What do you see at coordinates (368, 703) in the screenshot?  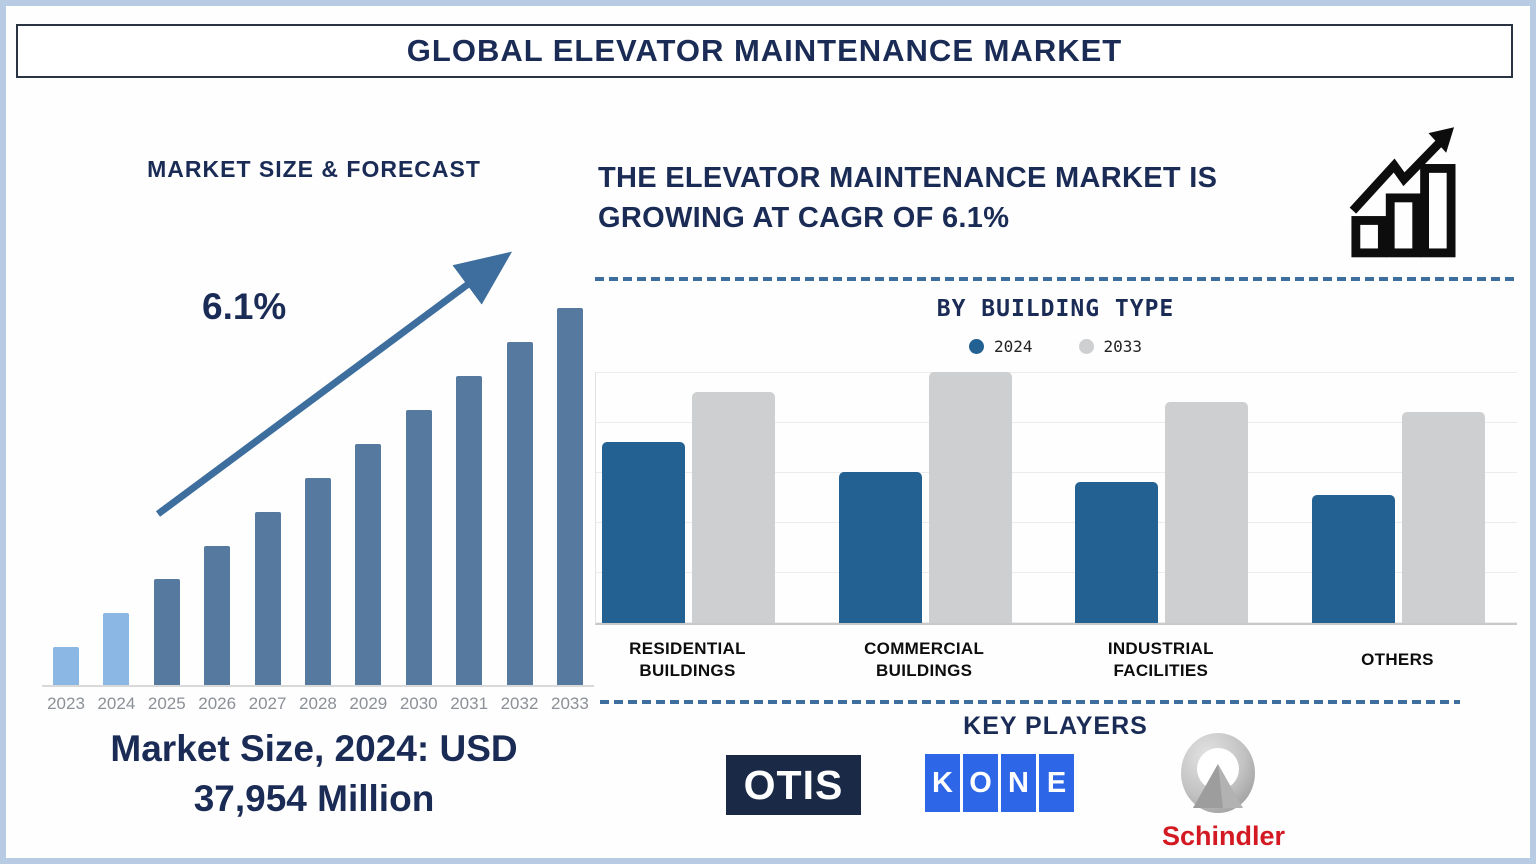 I see `forecast-x-label-2029: 2029` at bounding box center [368, 703].